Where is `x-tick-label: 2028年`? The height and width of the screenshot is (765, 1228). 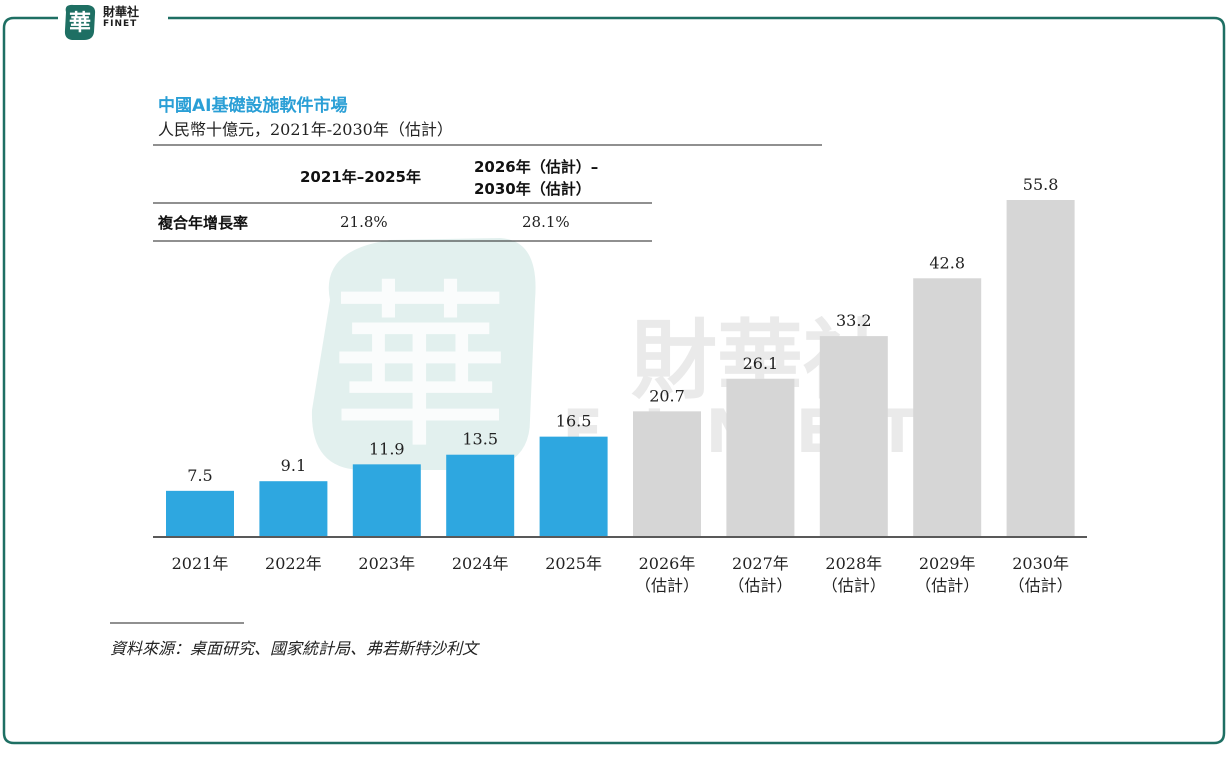 x-tick-label: 2028年 is located at coordinates (853, 563).